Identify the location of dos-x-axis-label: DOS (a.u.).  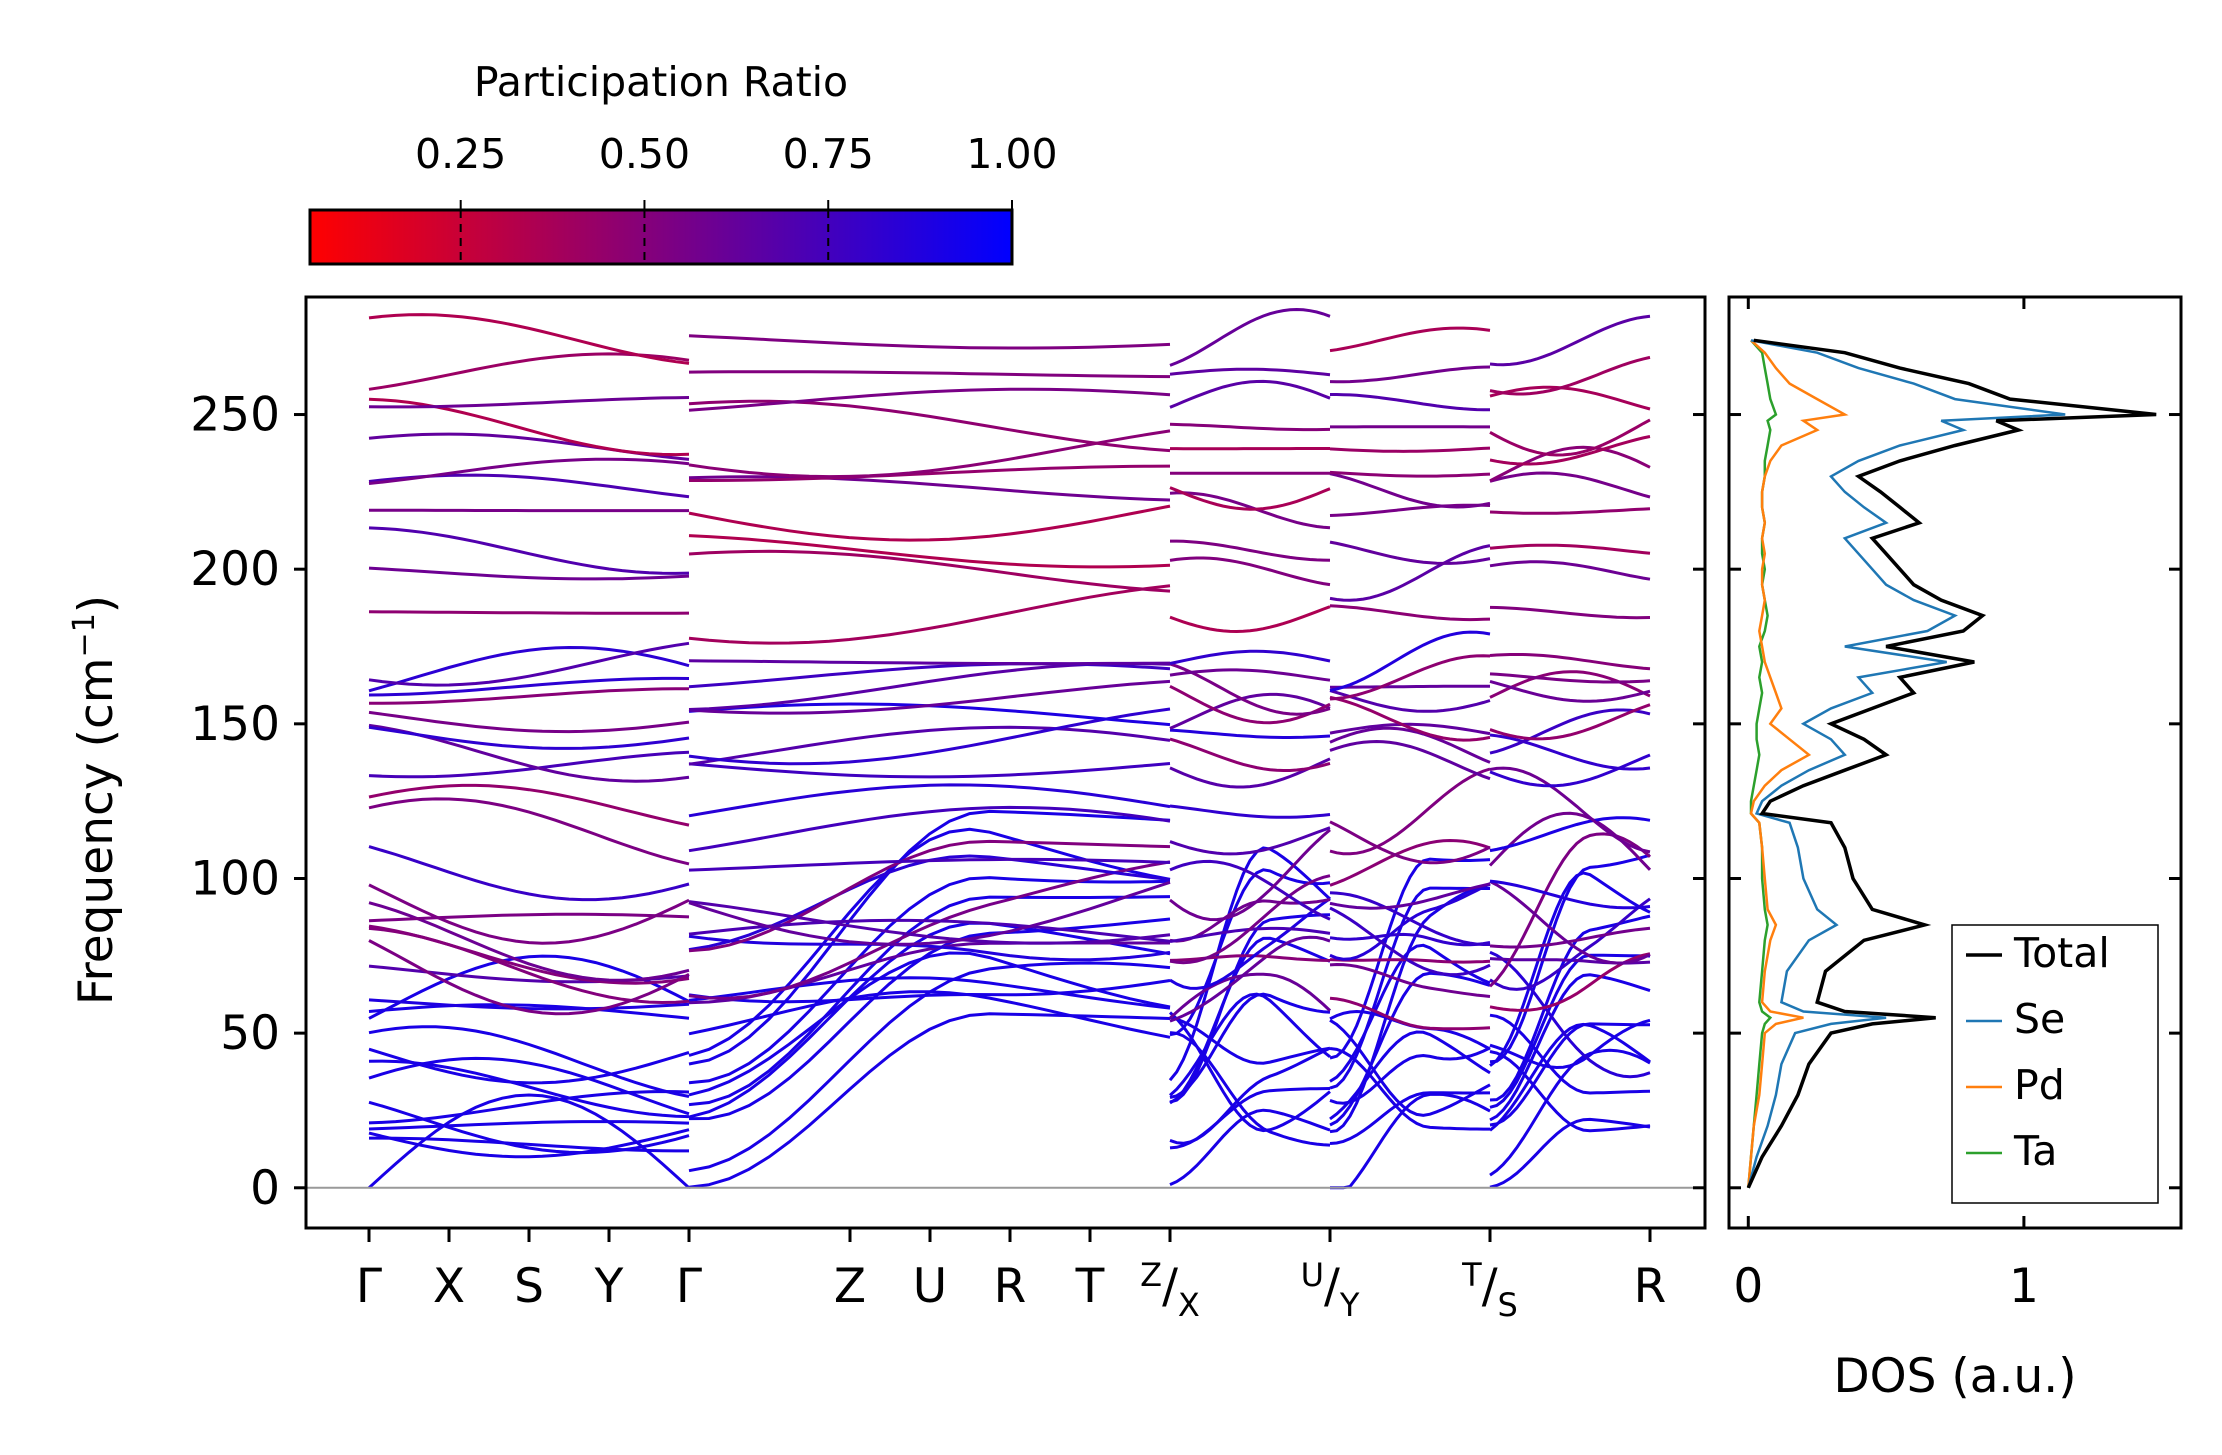
(1954, 1376).